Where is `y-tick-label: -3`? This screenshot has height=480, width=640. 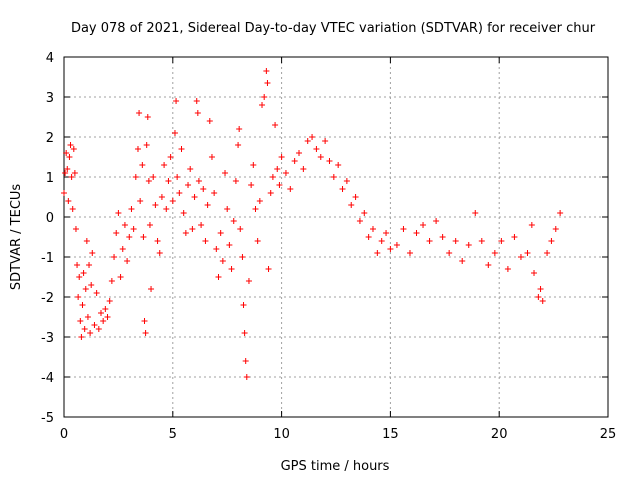
y-tick-label: -3 is located at coordinates (47, 338).